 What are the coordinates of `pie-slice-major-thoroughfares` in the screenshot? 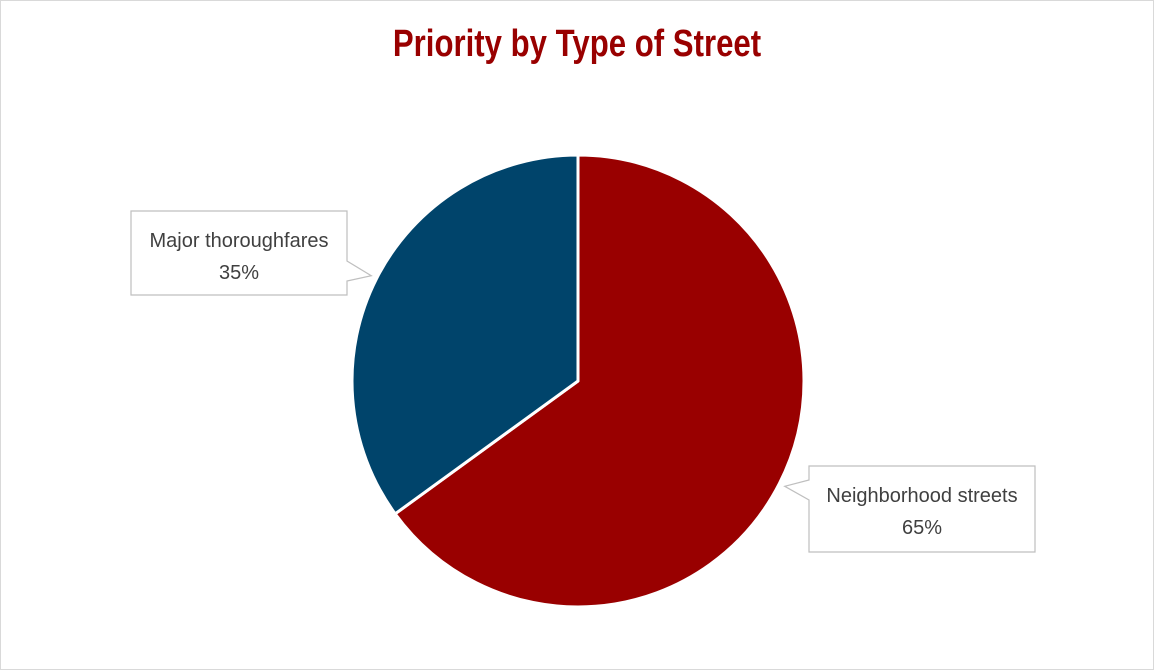 It's located at (465, 334).